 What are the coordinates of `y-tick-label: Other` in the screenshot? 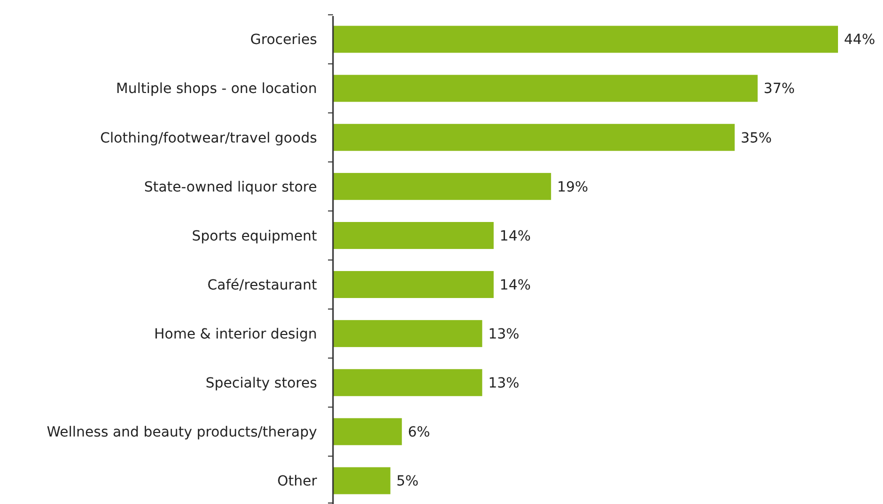 It's located at (297, 482).